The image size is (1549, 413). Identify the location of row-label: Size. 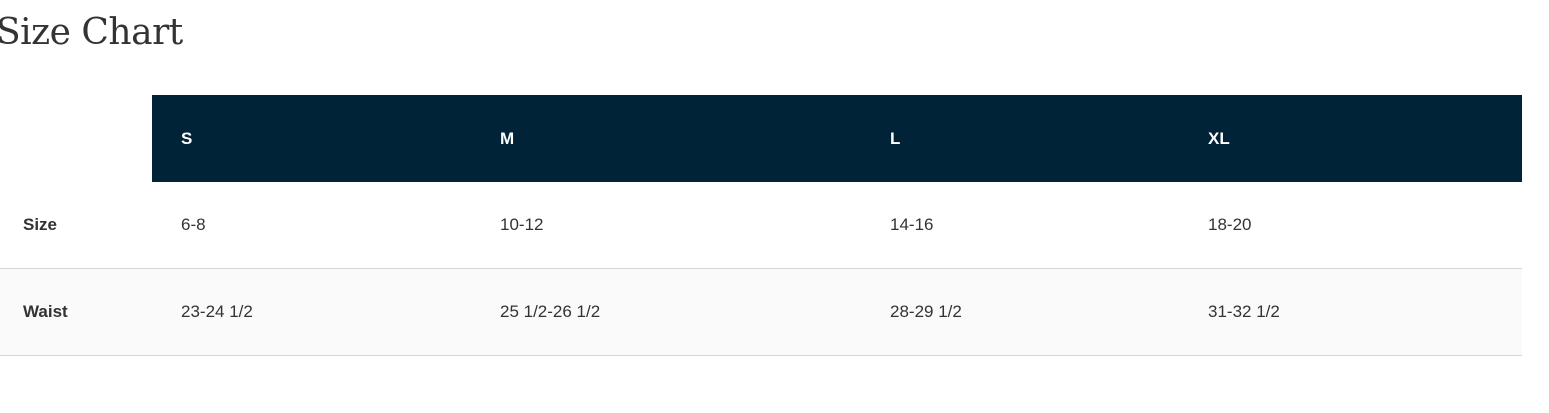
(76, 225).